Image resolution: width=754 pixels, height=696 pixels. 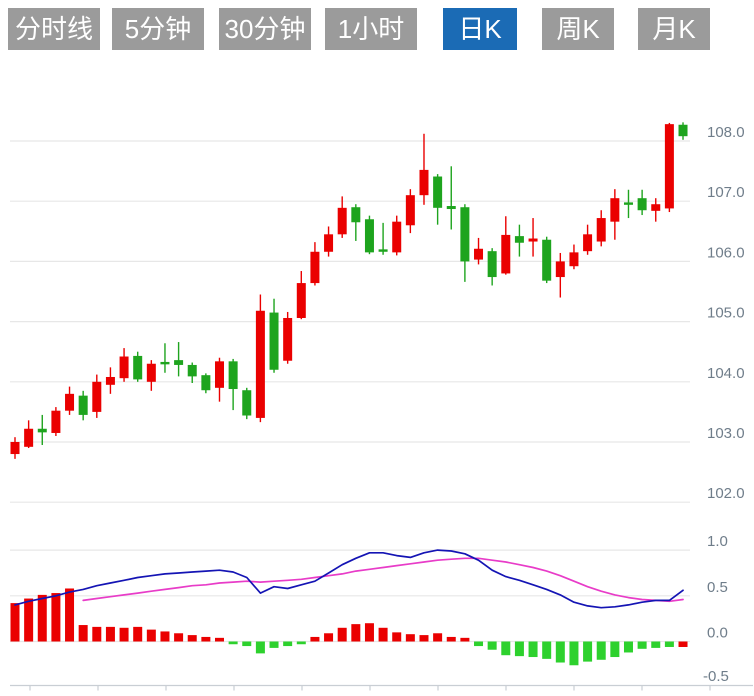 I want to click on tab-30min: 30分钟, so click(x=265, y=29).